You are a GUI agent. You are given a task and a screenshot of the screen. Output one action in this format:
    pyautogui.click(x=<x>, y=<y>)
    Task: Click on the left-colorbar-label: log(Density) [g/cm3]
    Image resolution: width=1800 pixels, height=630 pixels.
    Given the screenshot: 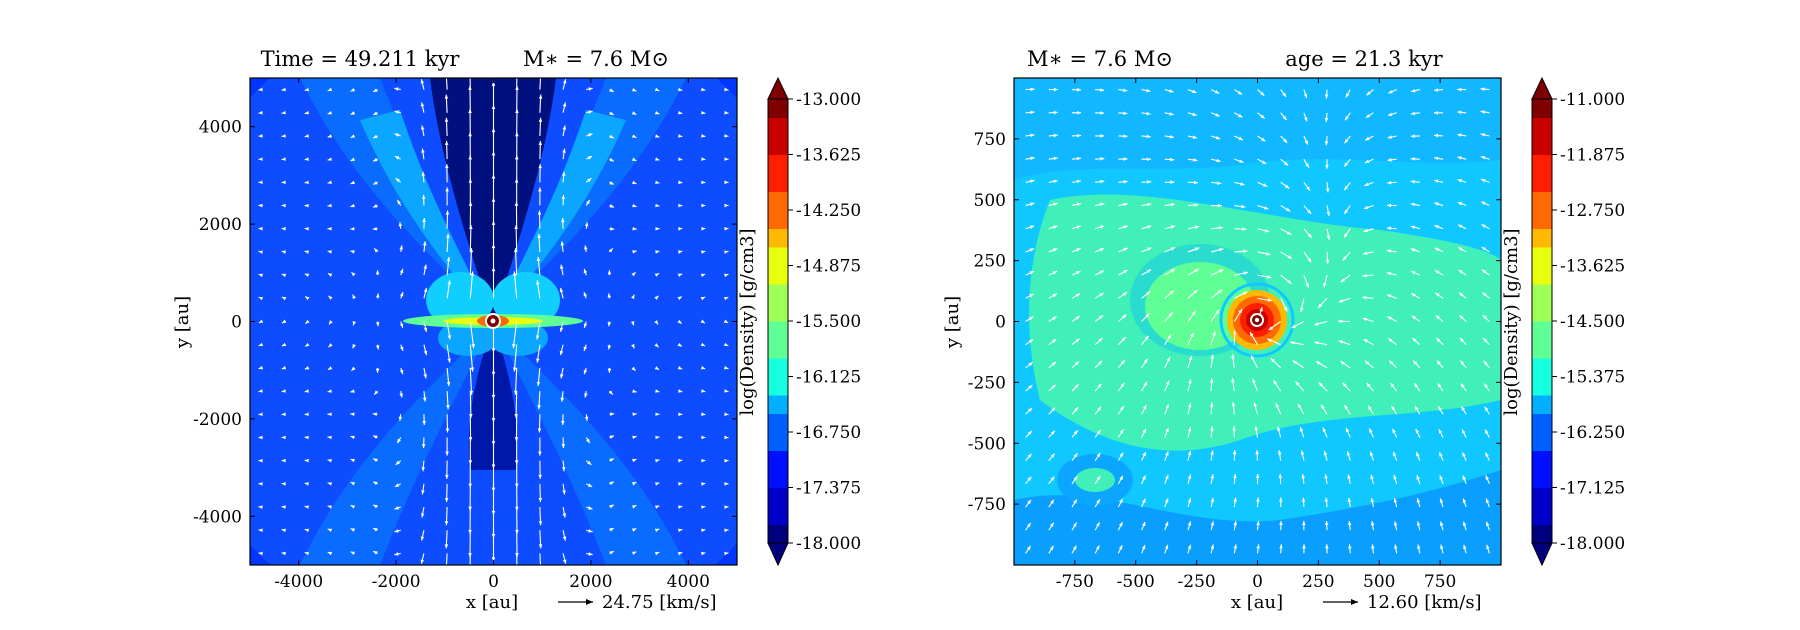 What is the action you would take?
    pyautogui.click(x=747, y=321)
    